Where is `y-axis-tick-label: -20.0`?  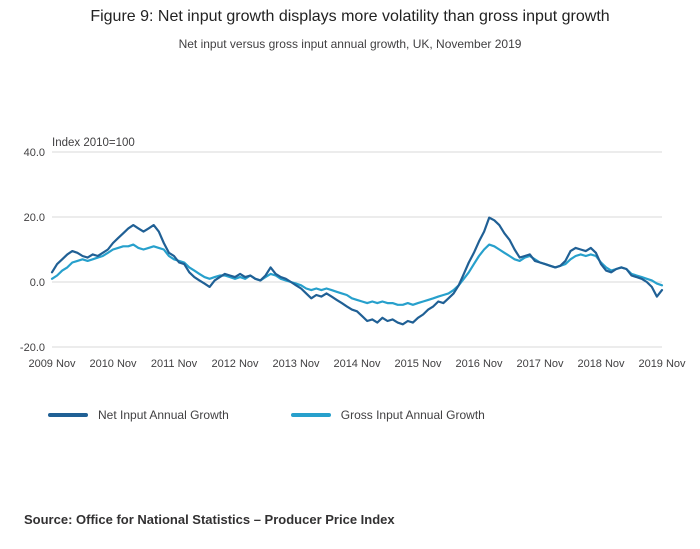 y-axis-tick-label: -20.0 is located at coordinates (32, 348).